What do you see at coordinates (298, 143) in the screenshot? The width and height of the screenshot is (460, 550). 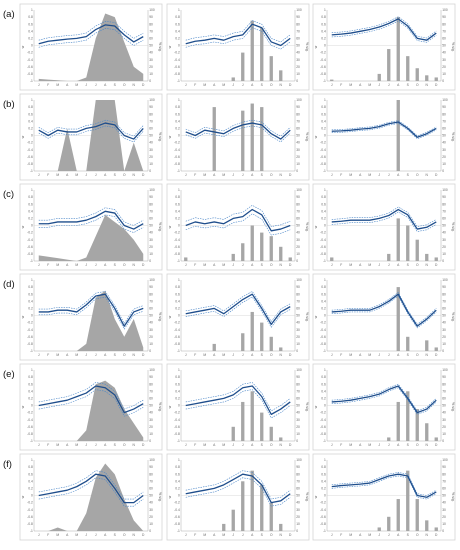 I see `y-tick-right: 40` at bounding box center [298, 143].